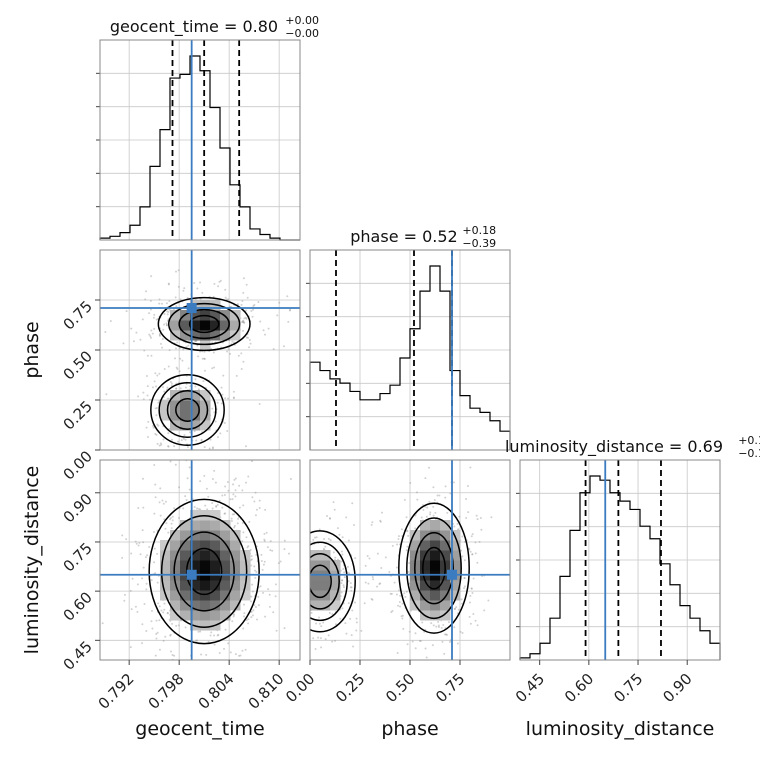  Describe the element at coordinates (78, 465) in the screenshot. I see `y-tick-label: 0.00` at that location.